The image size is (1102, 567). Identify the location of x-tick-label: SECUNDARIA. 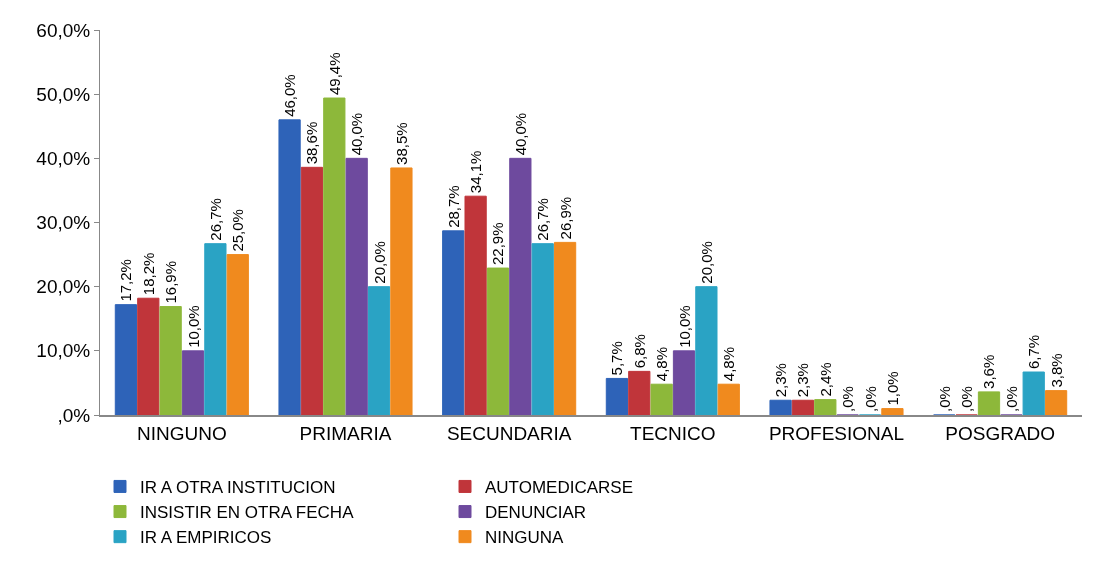
(509, 433).